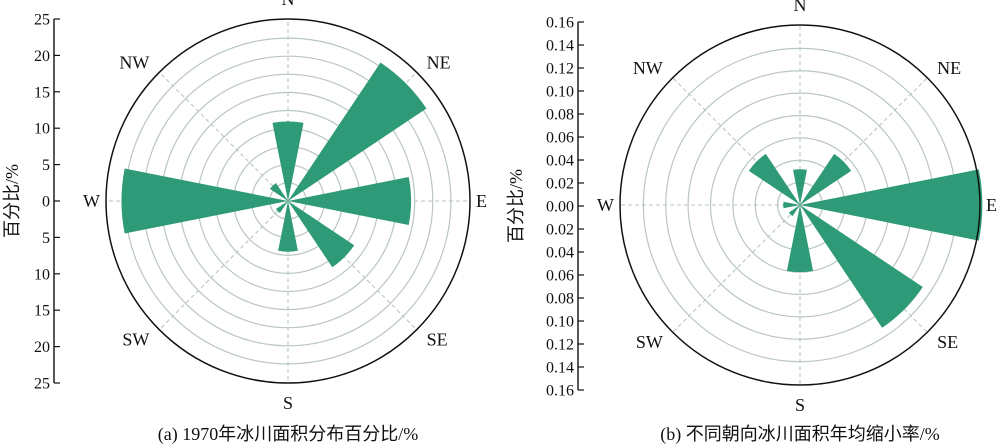  What do you see at coordinates (799, 434) in the screenshot?
I see `chart-caption: (b) 不同朝向冰川面积年均缩小率/%` at bounding box center [799, 434].